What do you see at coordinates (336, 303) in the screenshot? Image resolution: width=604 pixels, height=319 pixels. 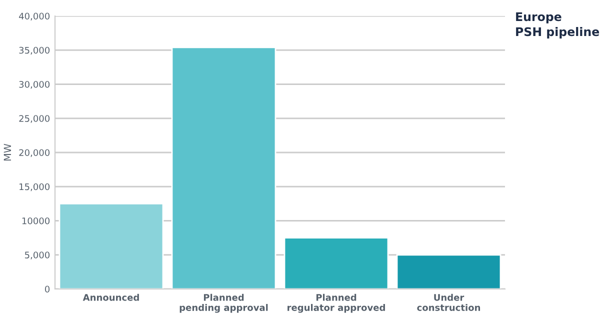 I see `x-tick-label: Planned regulator approved` at bounding box center [336, 303].